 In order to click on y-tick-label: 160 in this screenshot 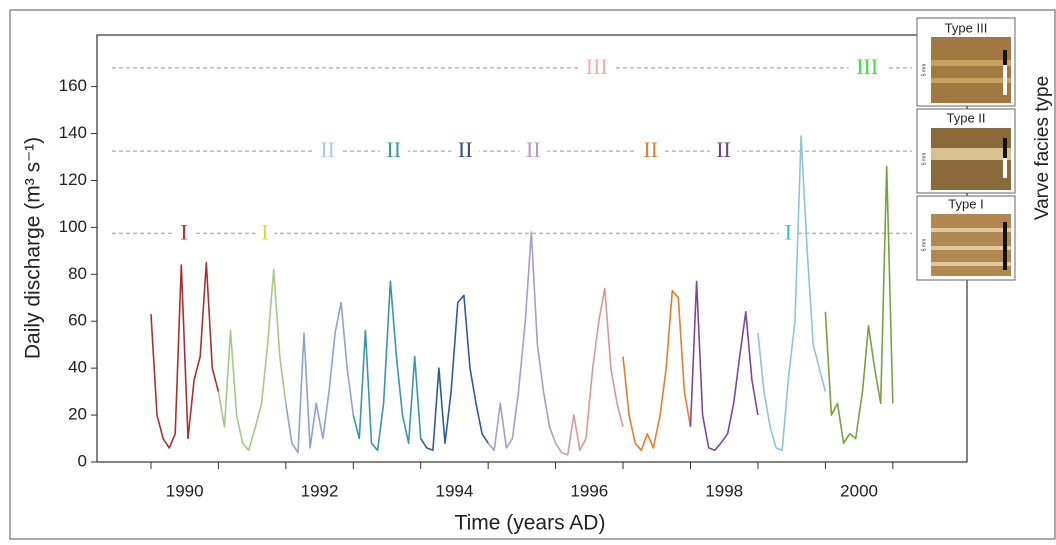, I will do `click(73, 85)`.